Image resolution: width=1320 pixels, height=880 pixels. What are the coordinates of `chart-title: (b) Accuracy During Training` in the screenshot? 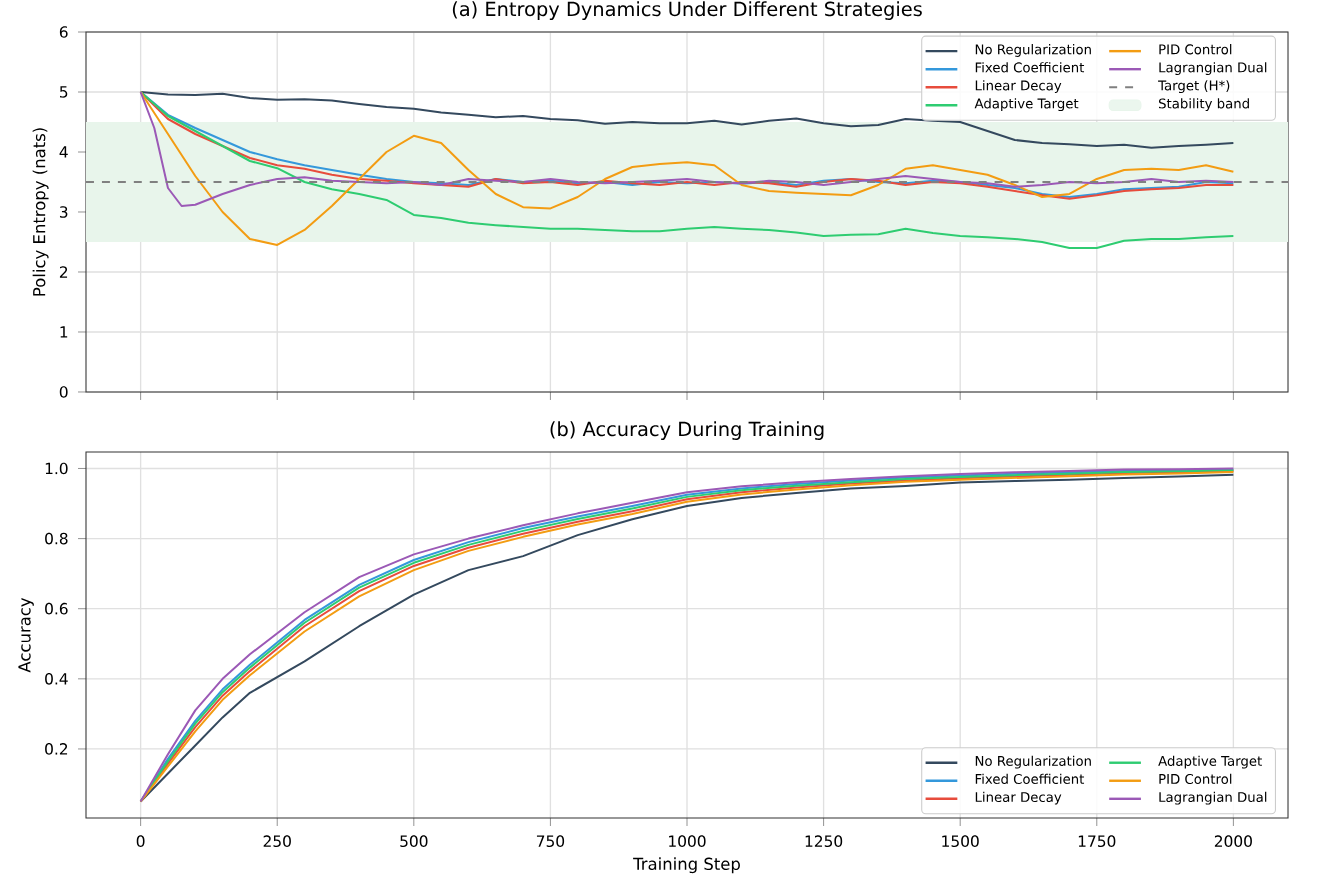 It's located at (687, 431).